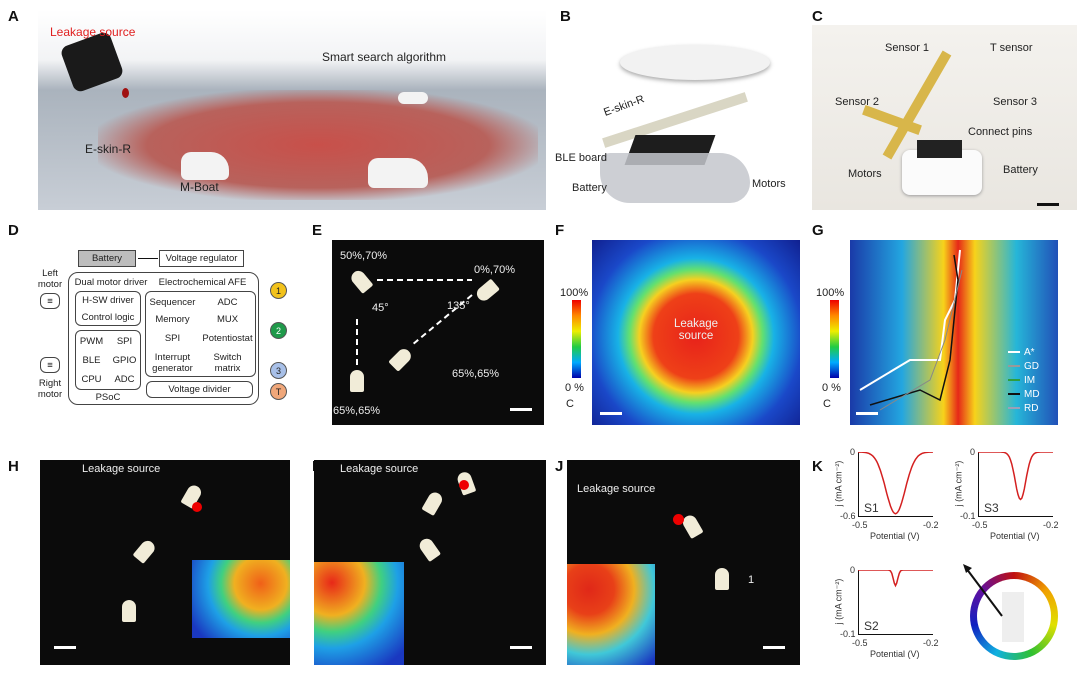  I want to click on direction-wheel, so click(1014, 616).